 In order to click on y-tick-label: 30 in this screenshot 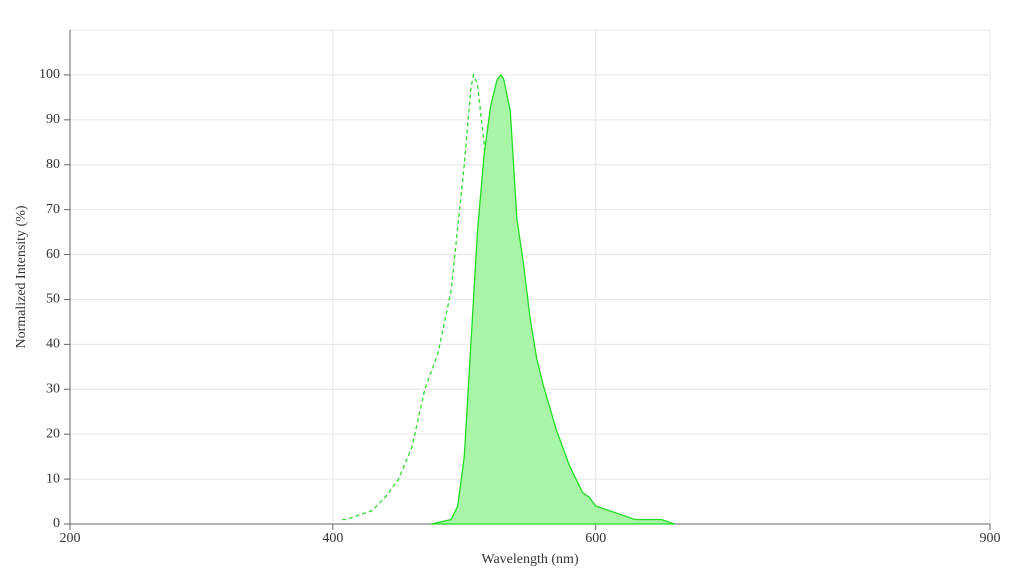, I will do `click(53, 388)`.